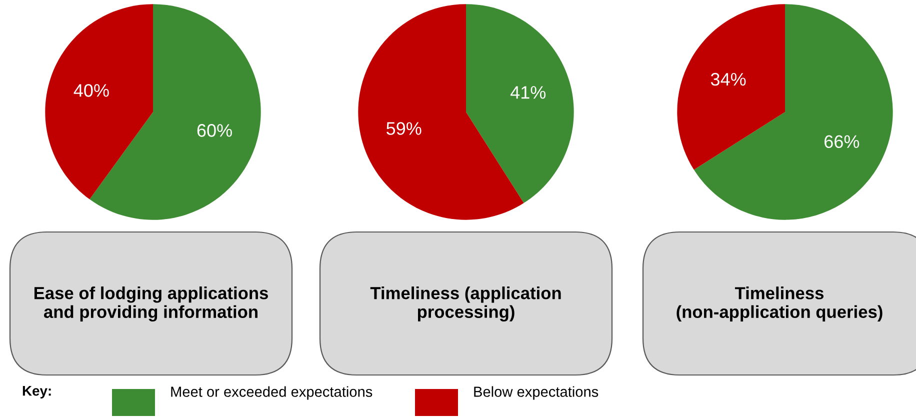 The height and width of the screenshot is (418, 916). Describe the element at coordinates (465, 304) in the screenshot. I see `text: Timeliness (application processing)` at that location.